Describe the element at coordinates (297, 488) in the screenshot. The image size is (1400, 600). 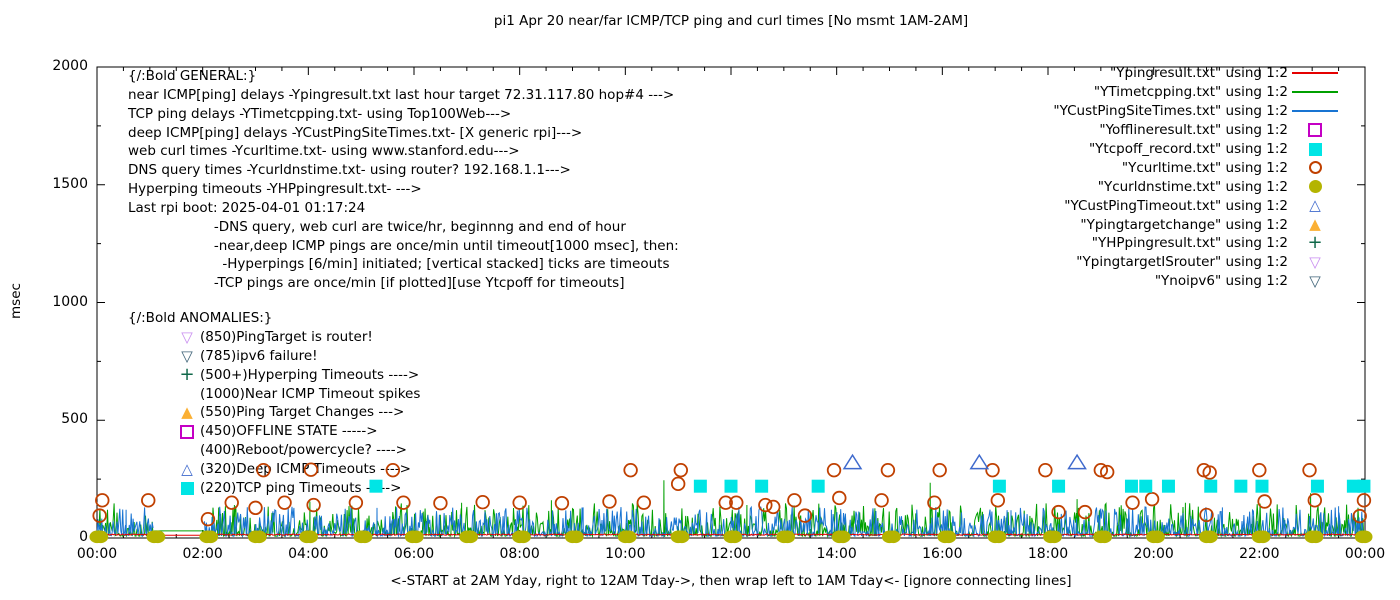
I see `anomaly-line: (220)TCP ping Timeouts ----->` at that location.